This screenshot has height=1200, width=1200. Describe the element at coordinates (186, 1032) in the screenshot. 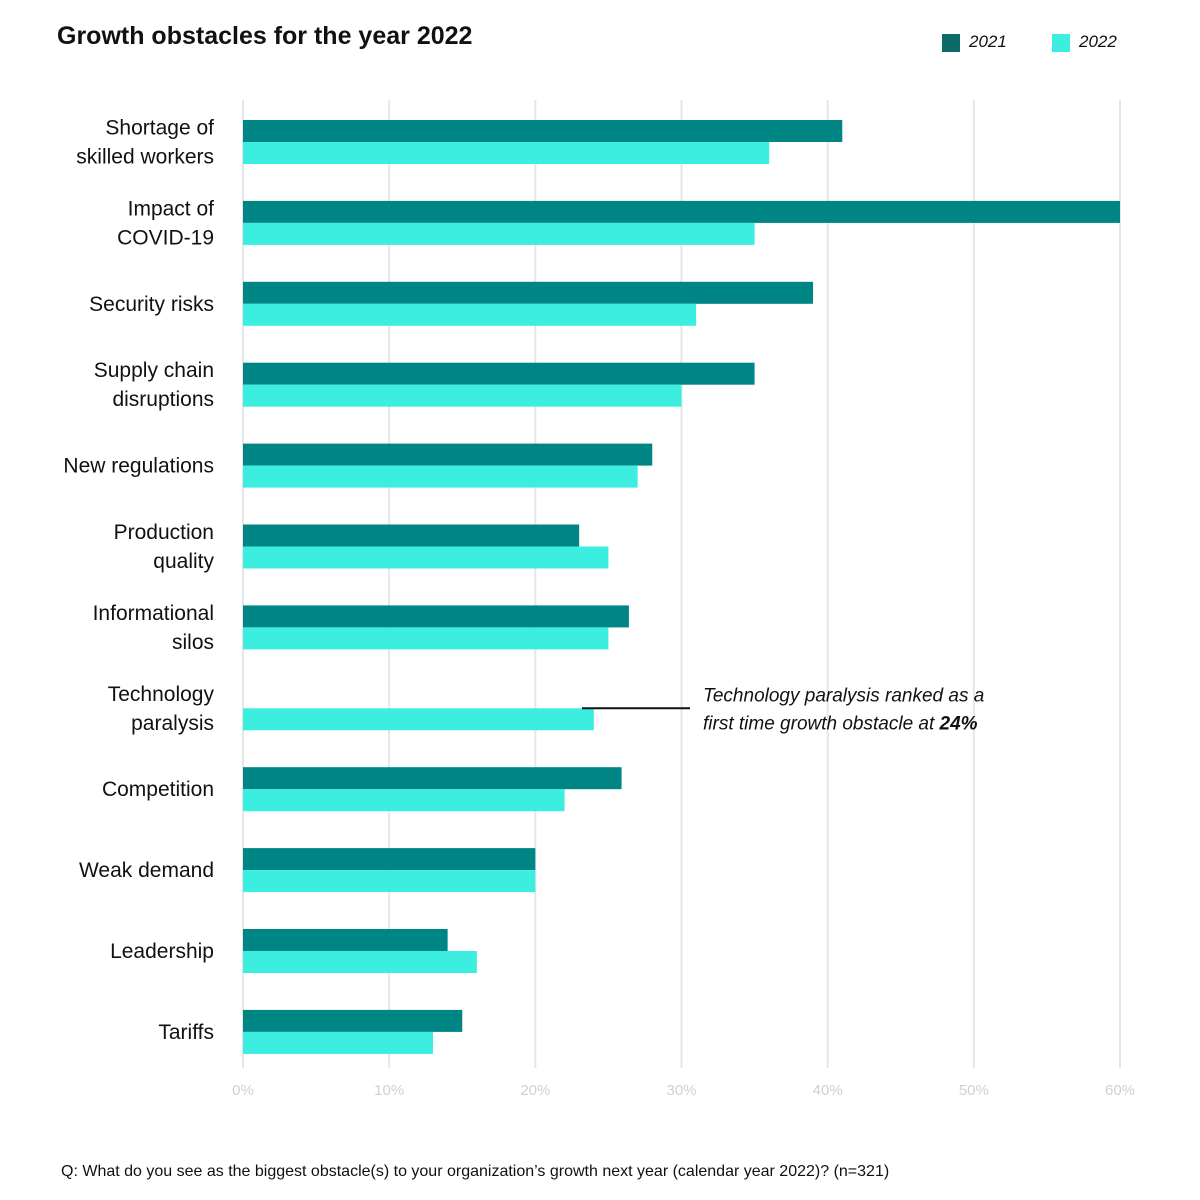

I see `category-label: Tariffs` at that location.